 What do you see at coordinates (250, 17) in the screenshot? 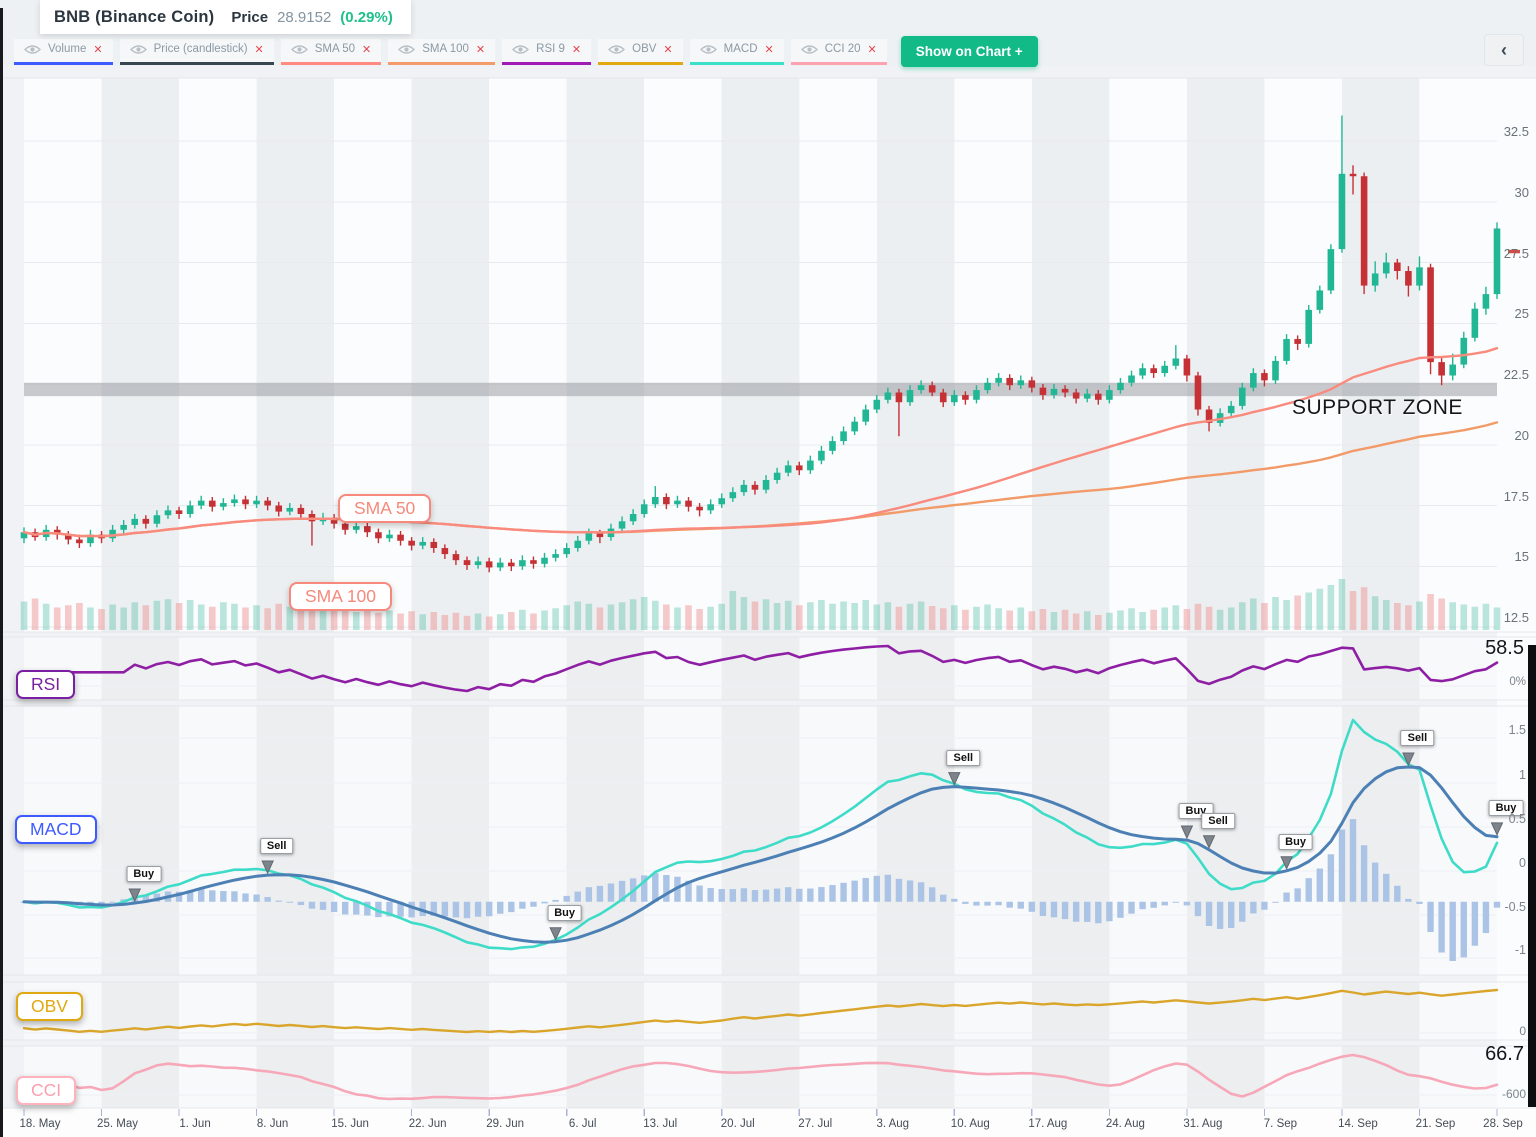
I see `price-label: Price` at bounding box center [250, 17].